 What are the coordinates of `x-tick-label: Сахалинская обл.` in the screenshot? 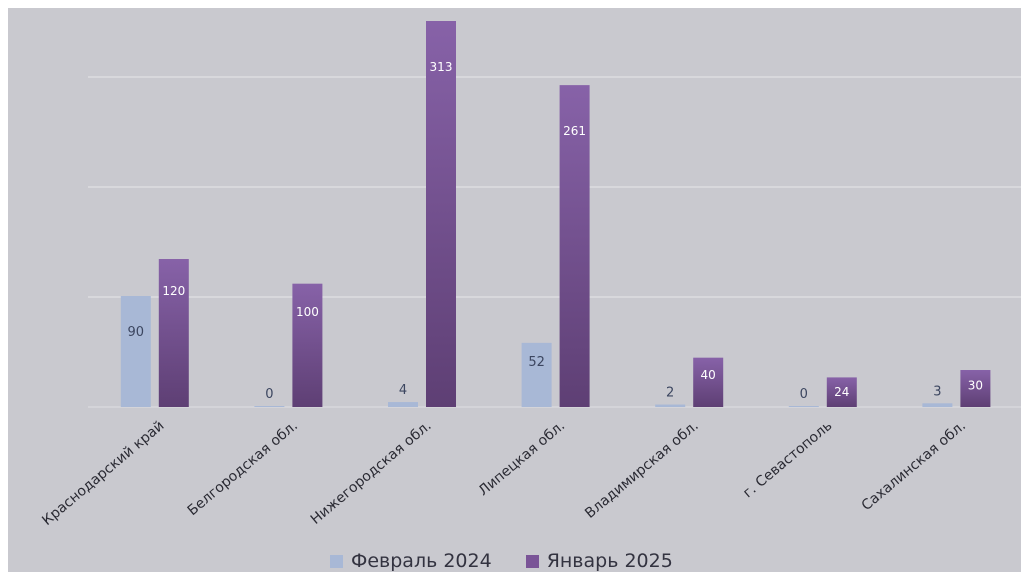 It's located at (914, 466).